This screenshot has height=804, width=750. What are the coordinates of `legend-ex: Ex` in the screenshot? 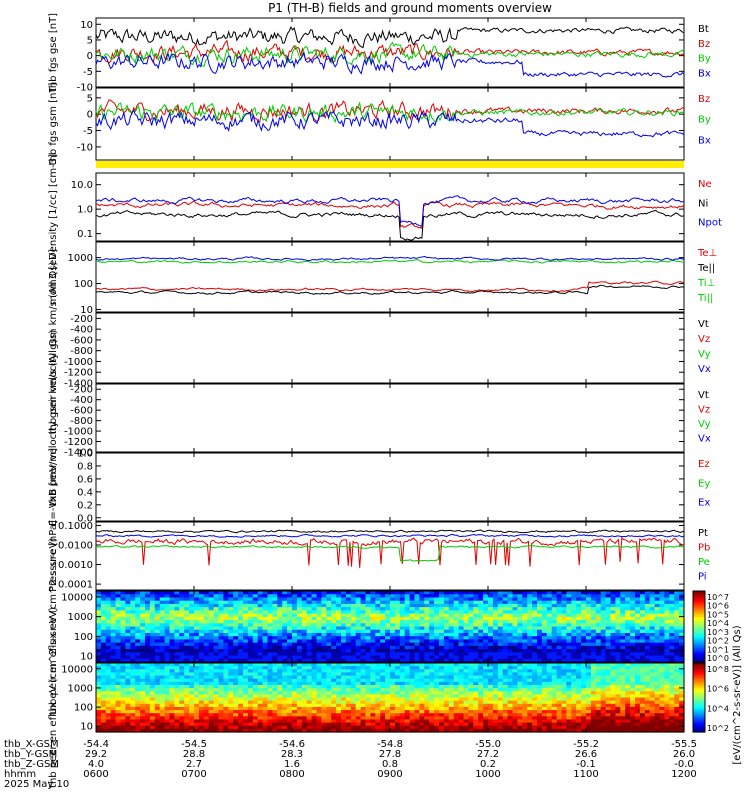 It's located at (704, 503).